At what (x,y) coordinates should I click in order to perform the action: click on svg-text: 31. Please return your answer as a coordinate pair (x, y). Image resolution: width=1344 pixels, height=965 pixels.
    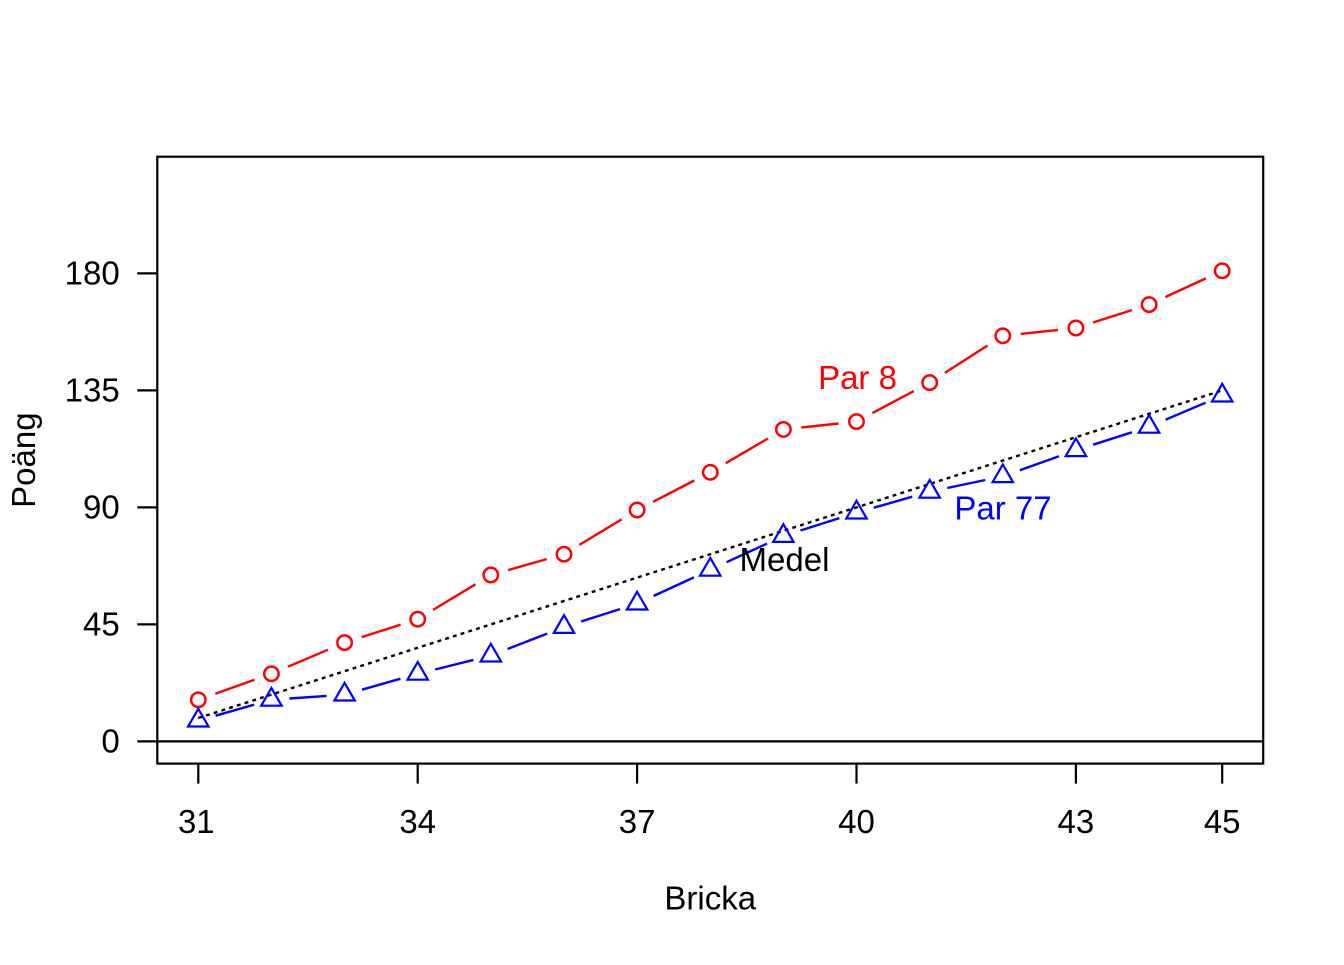
    Looking at the image, I should click on (196, 821).